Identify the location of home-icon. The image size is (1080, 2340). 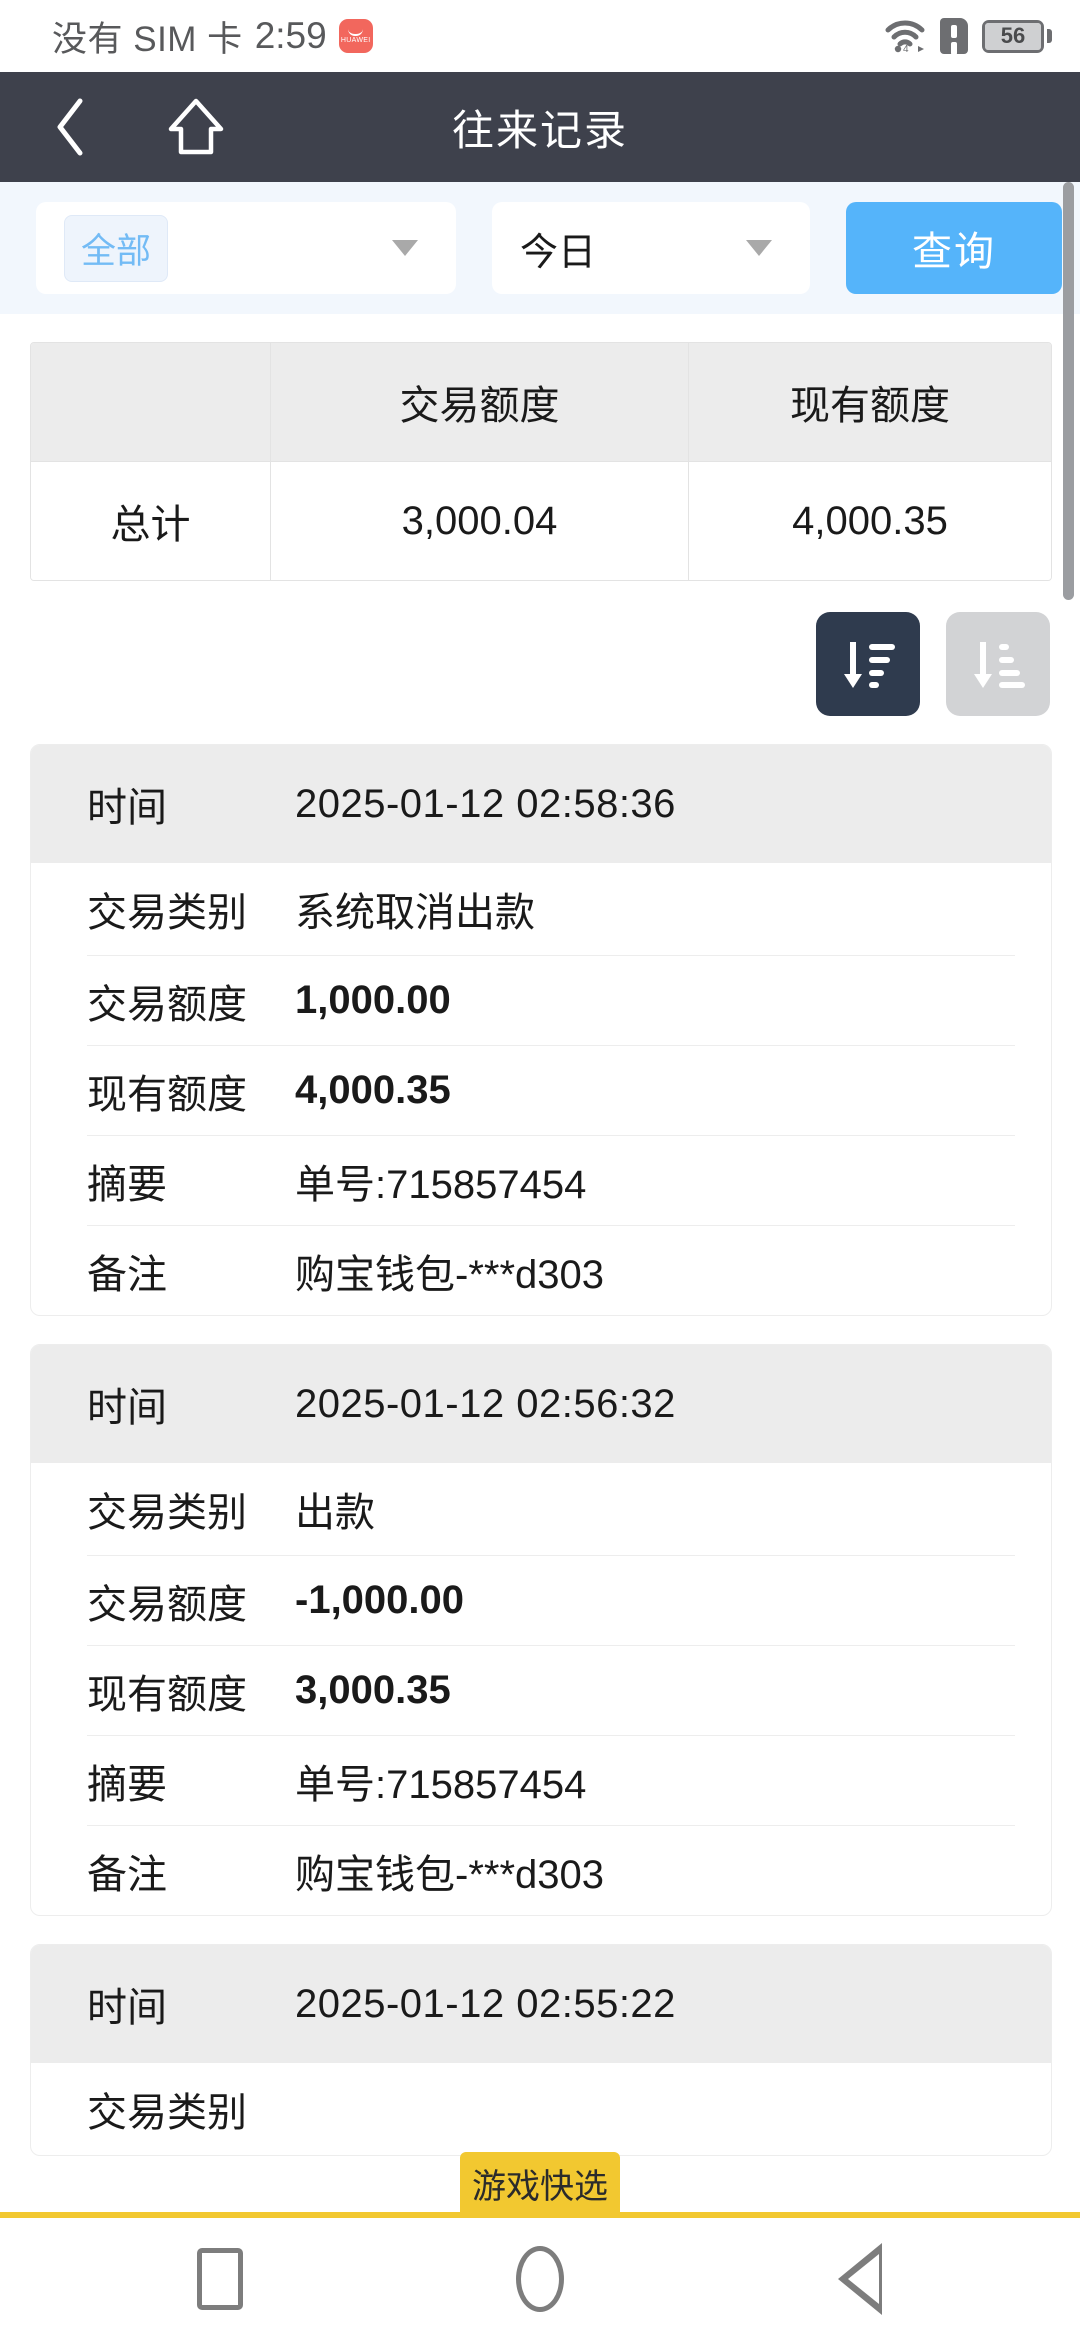
(196, 126).